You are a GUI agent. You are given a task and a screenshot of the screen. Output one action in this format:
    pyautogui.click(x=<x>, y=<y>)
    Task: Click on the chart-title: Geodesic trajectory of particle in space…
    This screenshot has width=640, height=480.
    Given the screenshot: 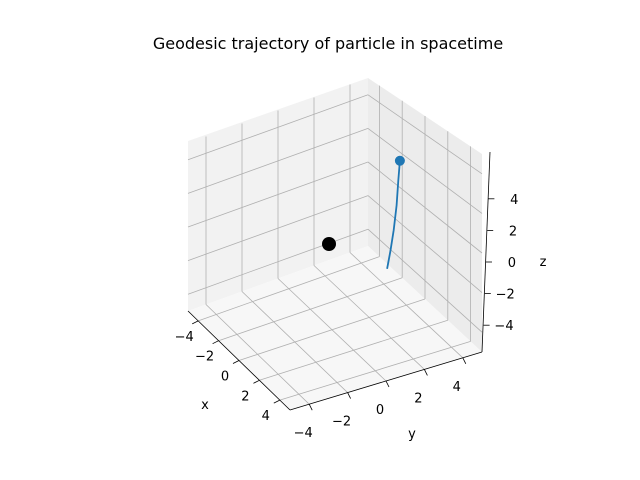 What is the action you would take?
    pyautogui.click(x=328, y=43)
    